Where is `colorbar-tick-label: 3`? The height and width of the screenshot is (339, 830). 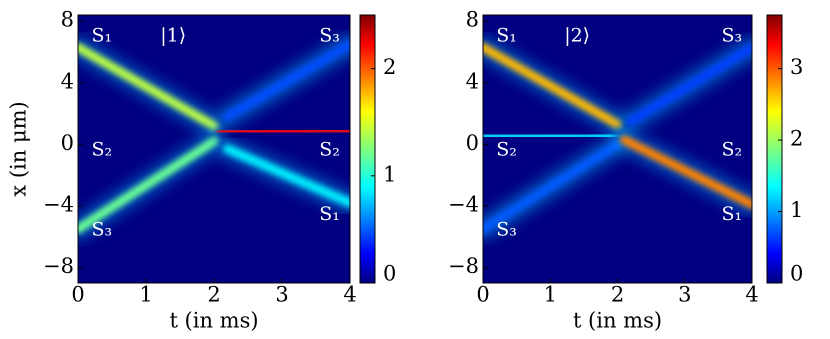 colorbar-tick-label: 3 is located at coordinates (796, 67).